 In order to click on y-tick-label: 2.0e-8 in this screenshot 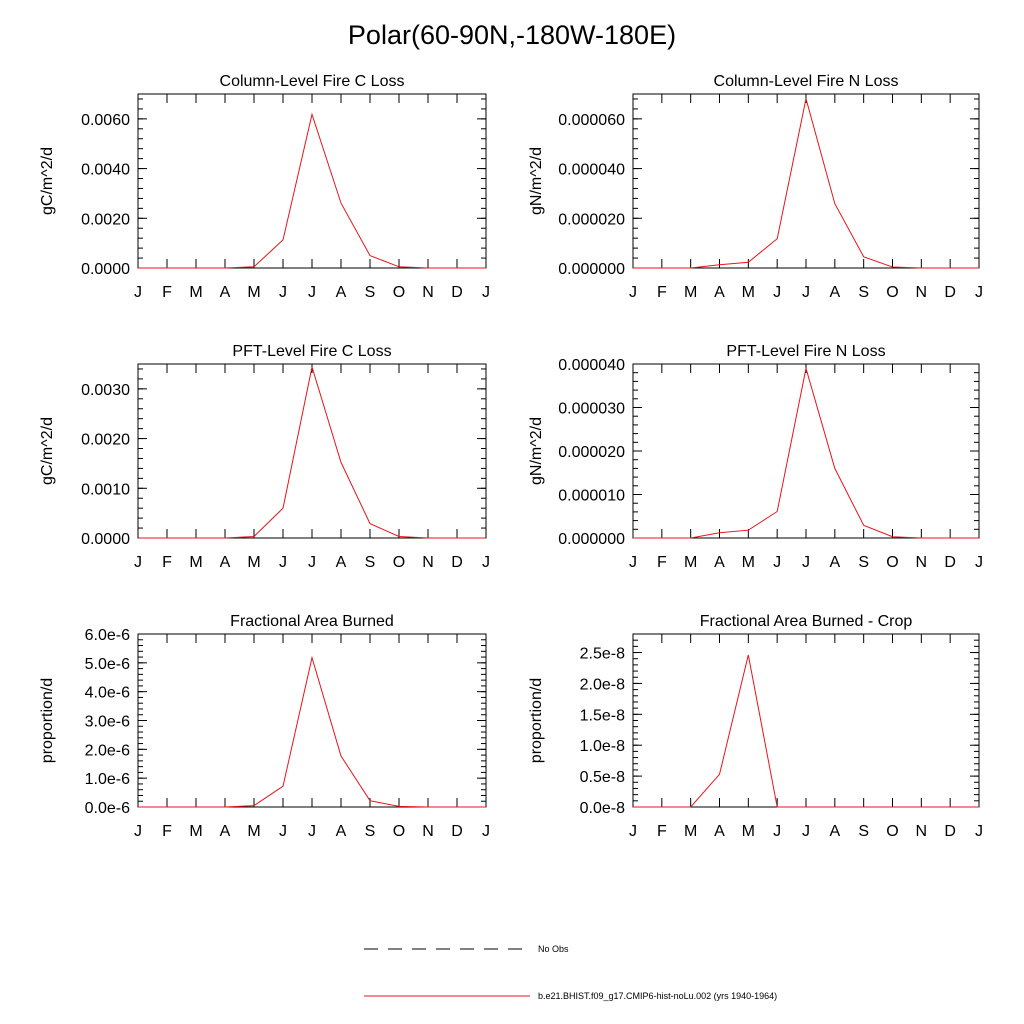, I will do `click(602, 684)`.